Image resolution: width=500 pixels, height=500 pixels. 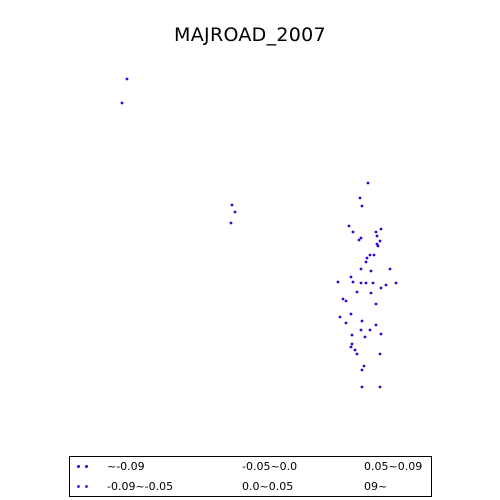 What do you see at coordinates (268, 486) in the screenshot?
I see `legend-label: 0.0~0.05` at bounding box center [268, 486].